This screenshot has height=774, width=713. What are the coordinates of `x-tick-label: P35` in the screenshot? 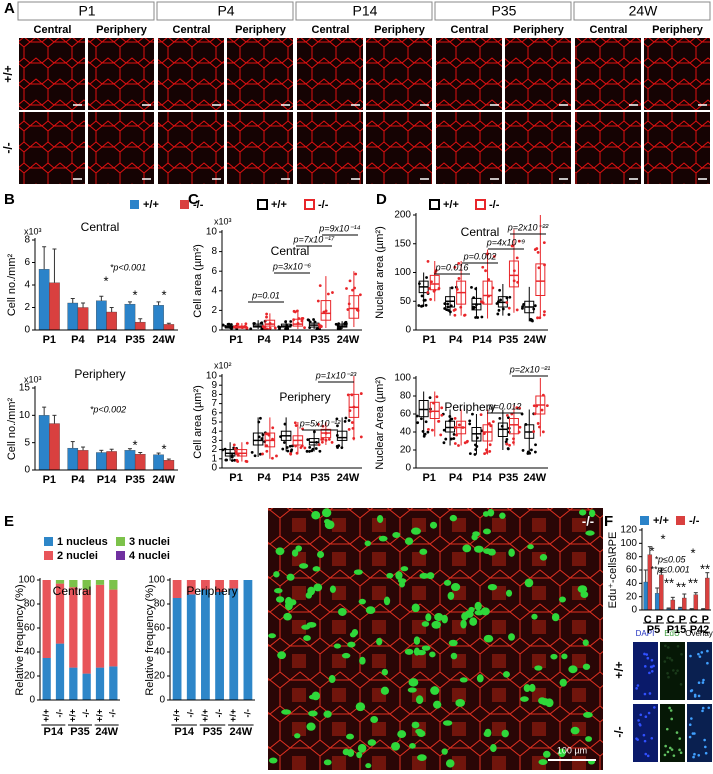 It's located at (509, 478).